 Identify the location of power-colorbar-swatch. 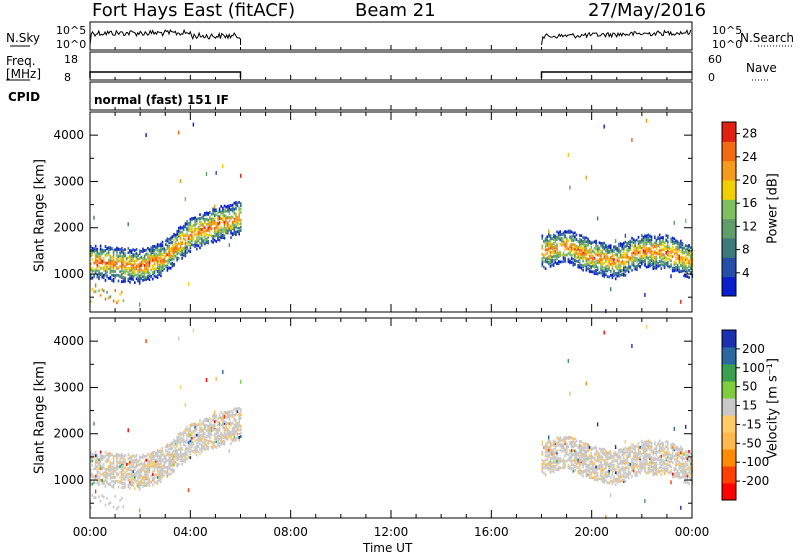
(729, 267).